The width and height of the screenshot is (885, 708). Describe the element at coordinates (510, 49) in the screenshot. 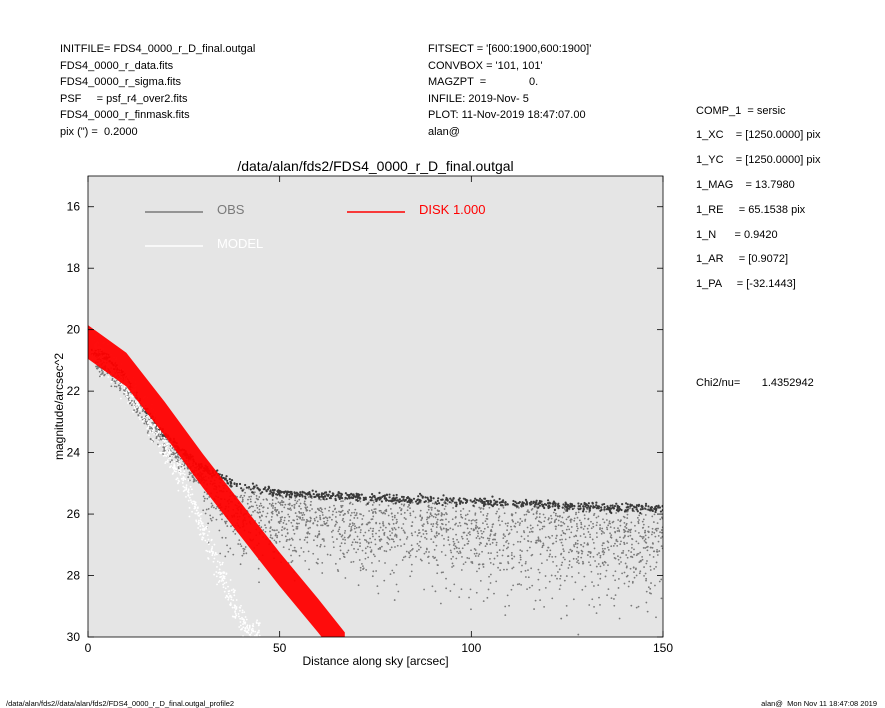

I see `header-mid-line-1: FITSECT = '[600:1900,600:1900]'` at that location.